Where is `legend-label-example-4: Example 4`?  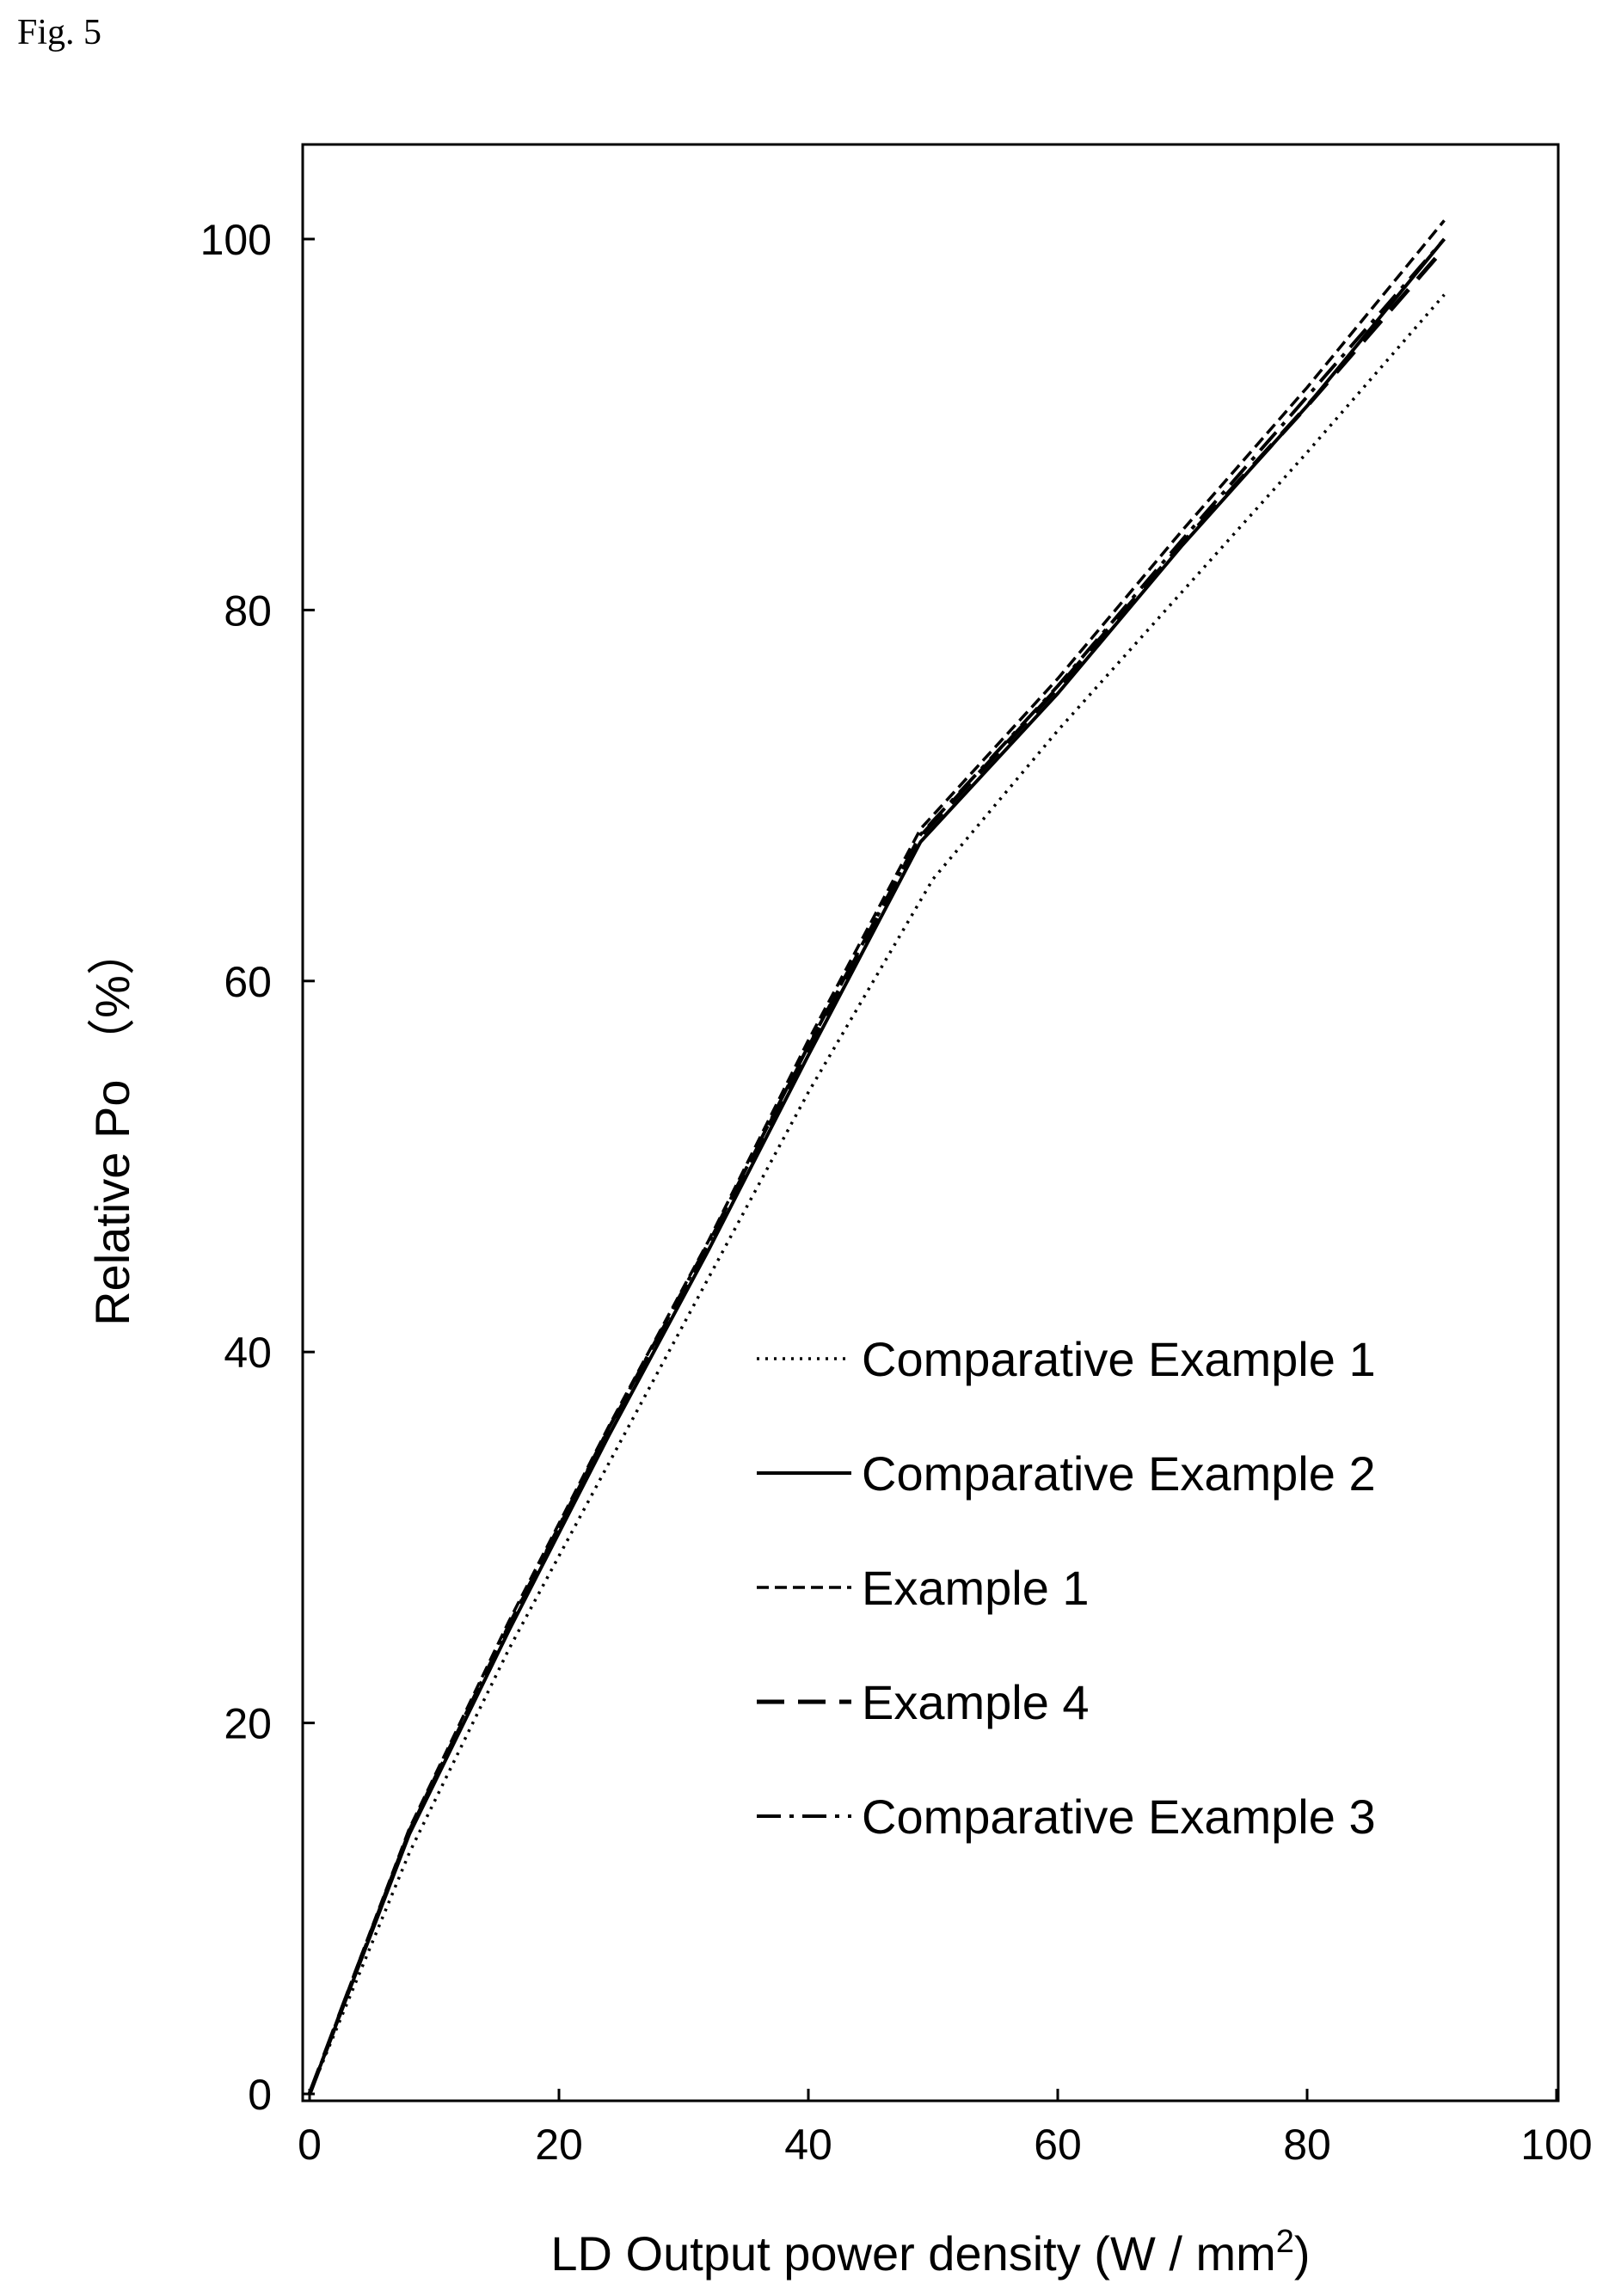
legend-label-example-4: Example 4 is located at coordinates (976, 1702).